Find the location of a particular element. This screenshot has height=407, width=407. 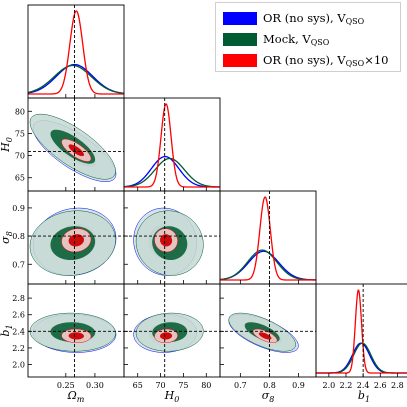

y-tick-label: 80 is located at coordinates (20, 111).